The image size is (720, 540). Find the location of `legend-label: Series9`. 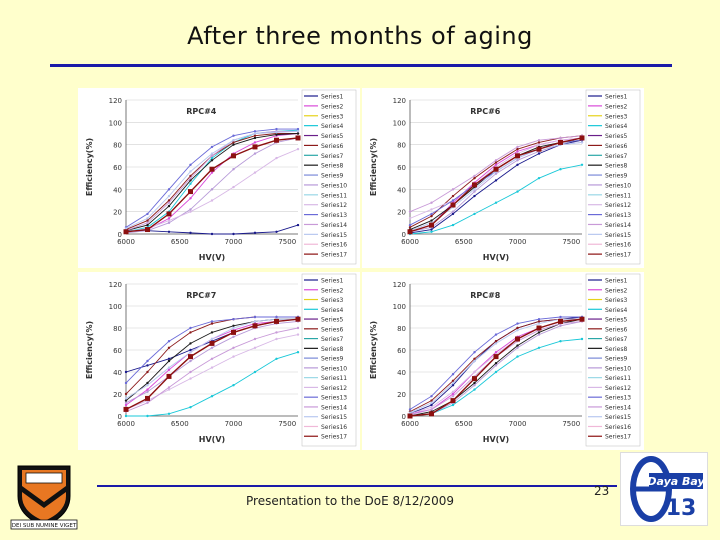

legend-label: Series9 is located at coordinates (332, 176).